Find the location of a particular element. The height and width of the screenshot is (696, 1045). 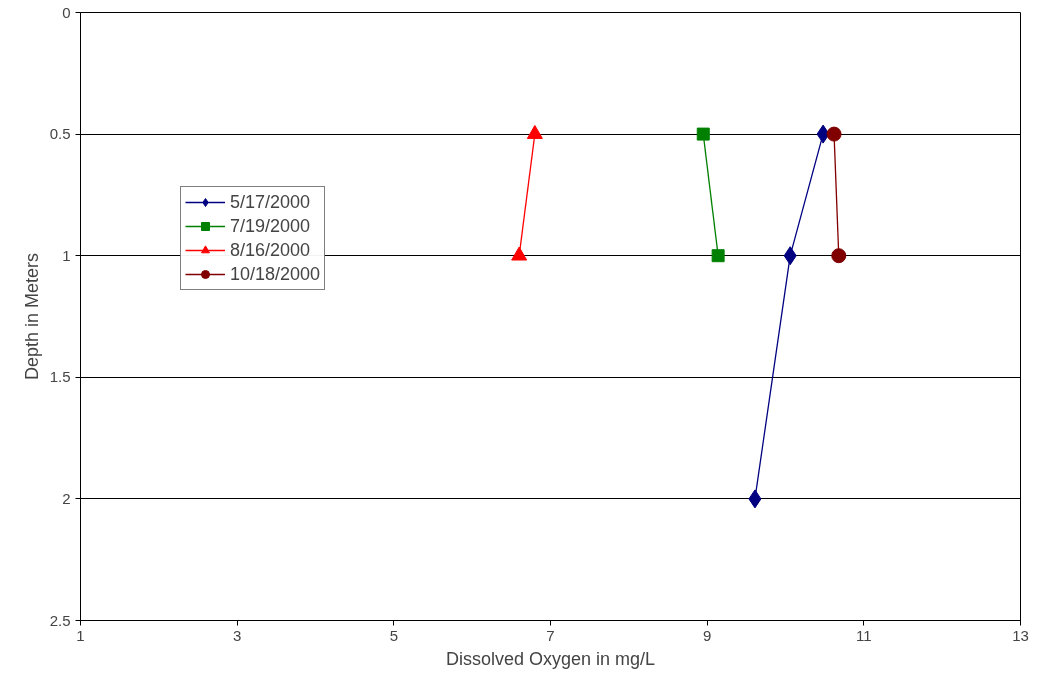

y-tick-label: 2 is located at coordinates (66, 498).